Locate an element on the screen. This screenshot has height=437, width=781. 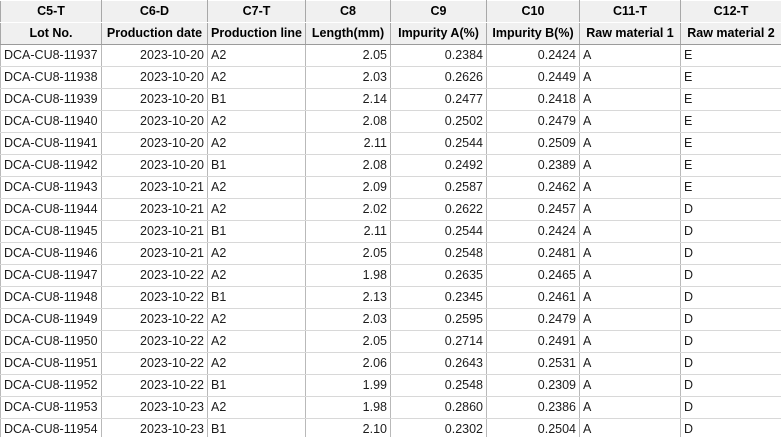
table-cell: 0.2462 is located at coordinates (533, 187).